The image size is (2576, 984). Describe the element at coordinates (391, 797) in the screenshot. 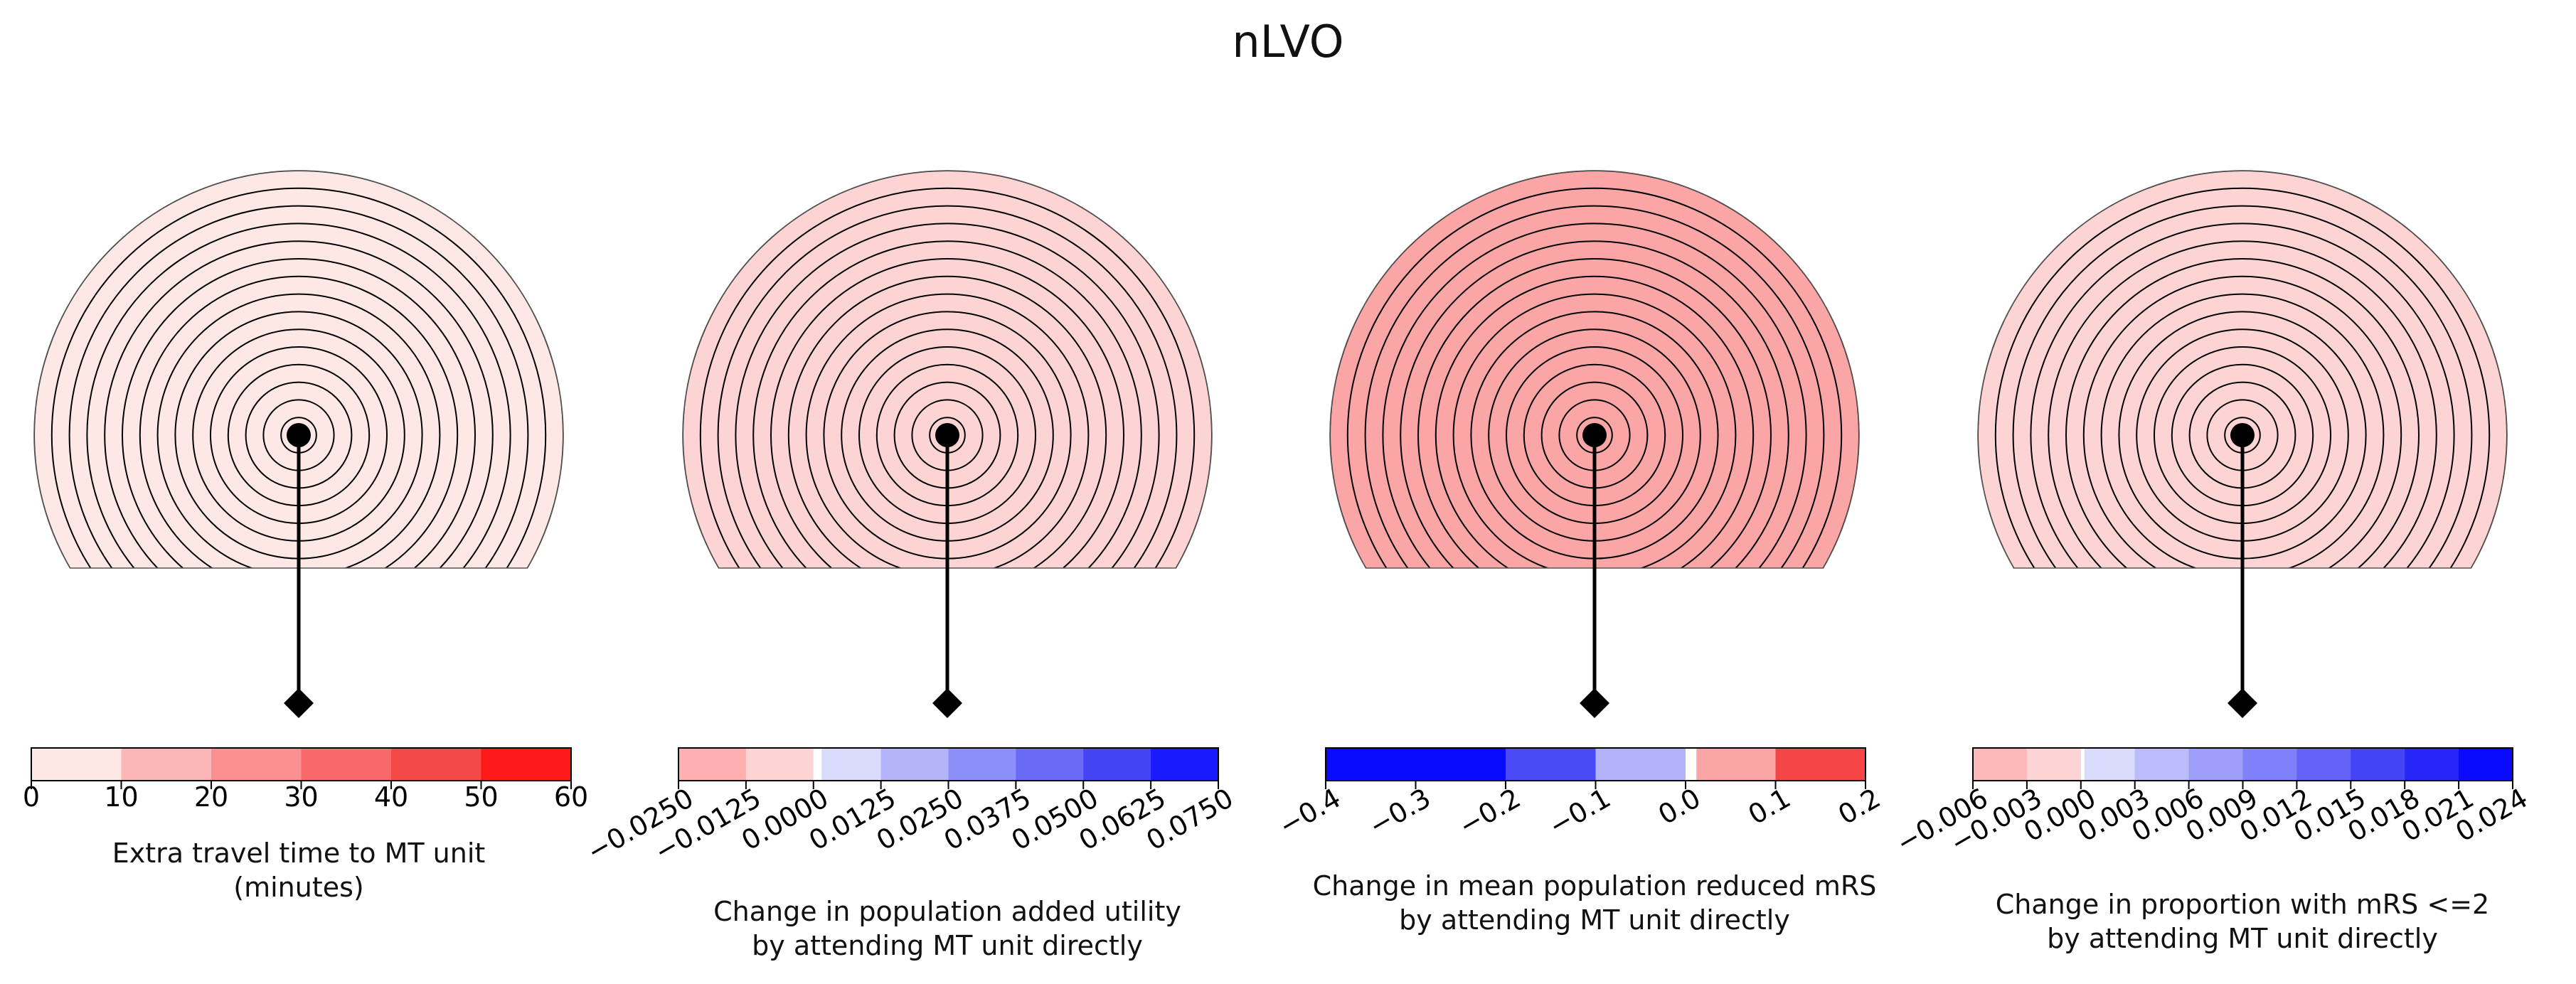

I see `colorbar-tick-label: 40` at that location.